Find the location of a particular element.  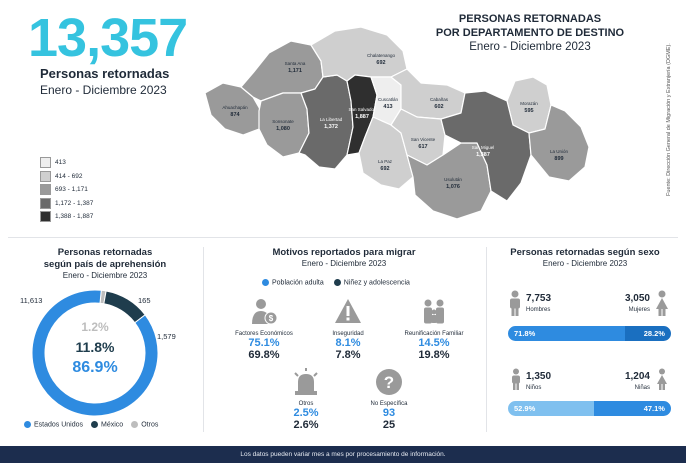

map-dept-value: 602 is located at coordinates (438, 107).